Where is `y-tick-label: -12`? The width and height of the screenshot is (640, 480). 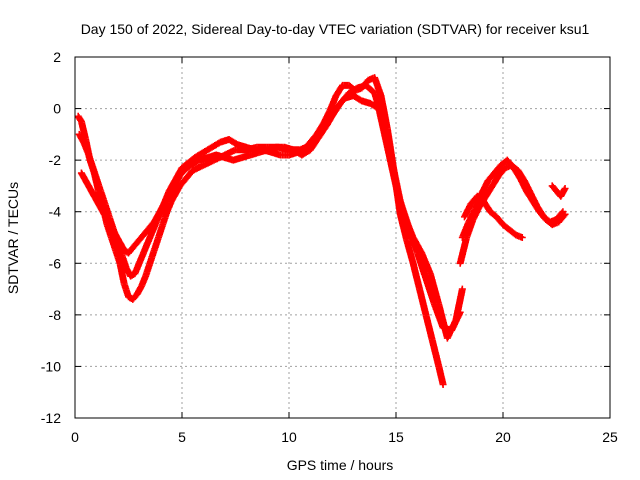
y-tick-label: -12 is located at coordinates (51, 418).